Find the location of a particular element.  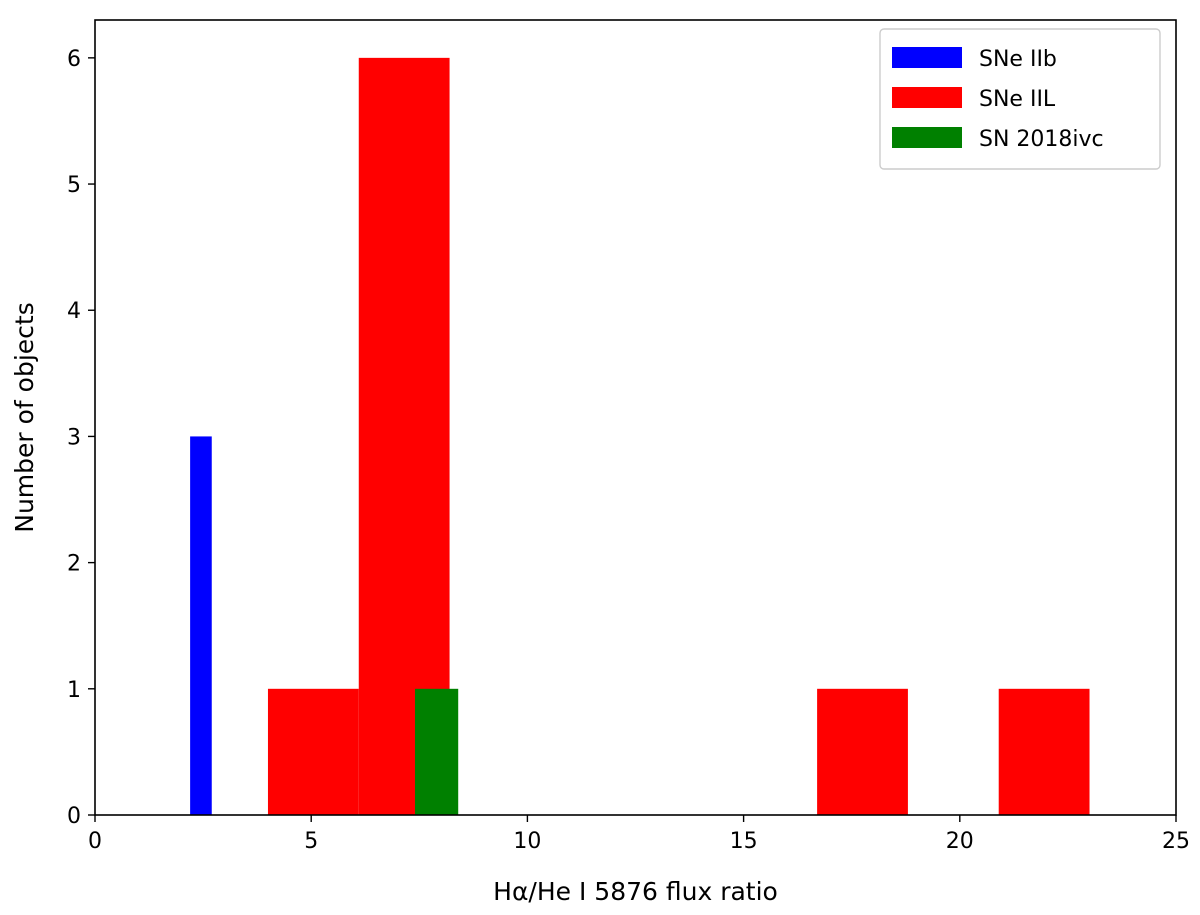

y-tick-label: 2 is located at coordinates (74, 564).